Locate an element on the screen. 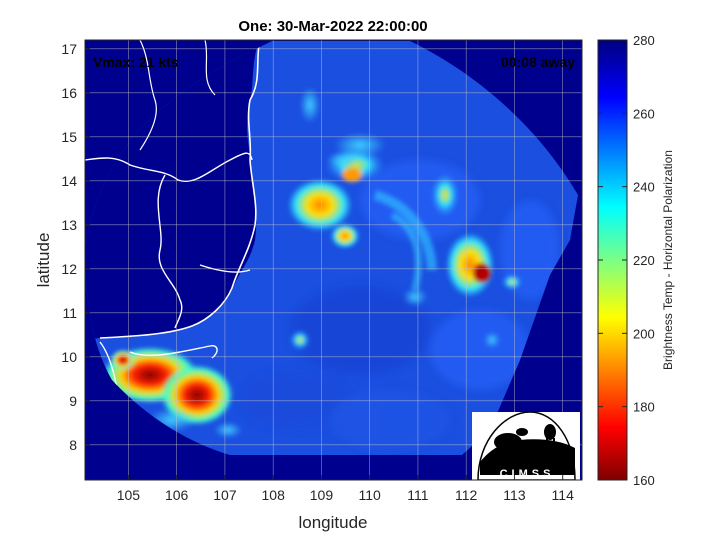  y-tick-label: 9 is located at coordinates (73, 401).